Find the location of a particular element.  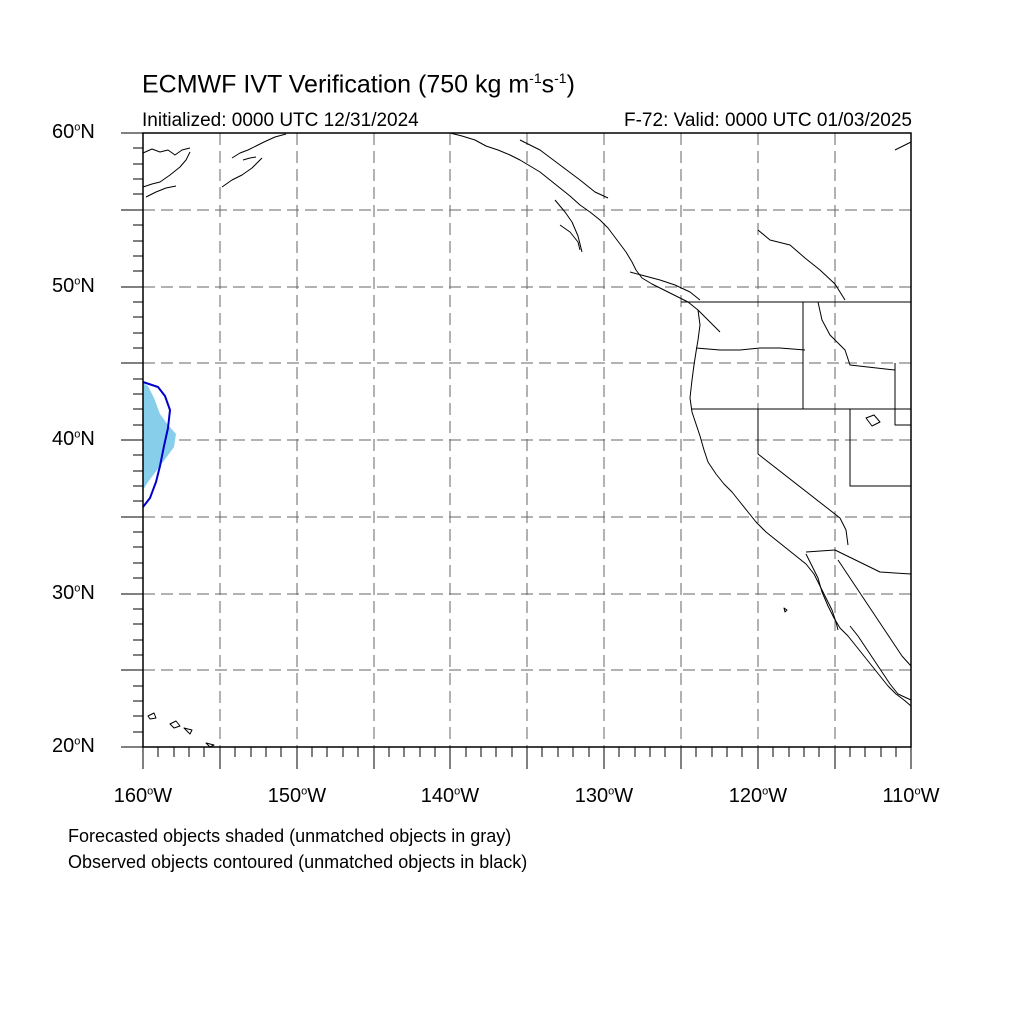

observed-ivt-contour is located at coordinates (157, 444).